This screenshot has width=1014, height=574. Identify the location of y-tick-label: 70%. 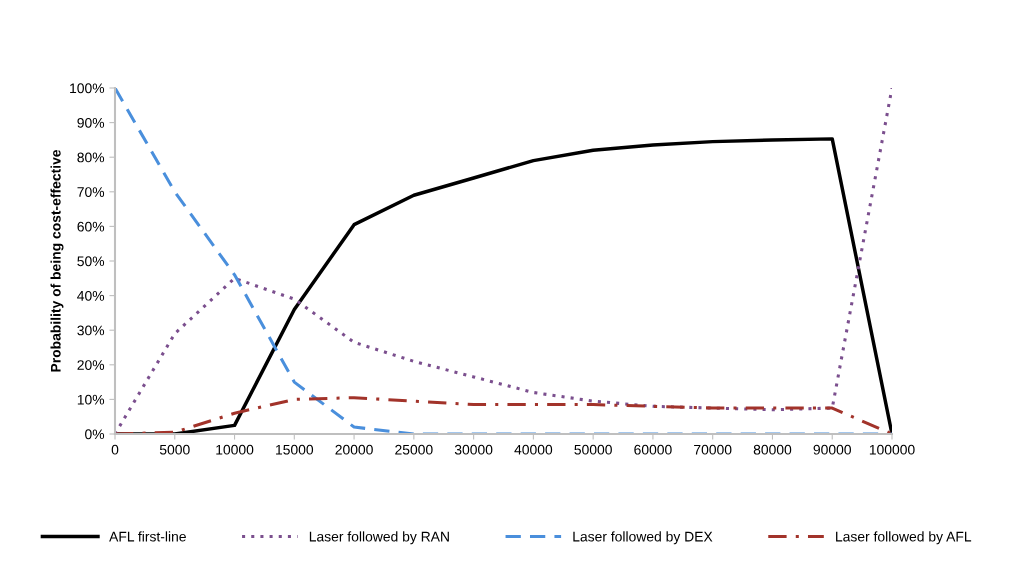
(91, 192).